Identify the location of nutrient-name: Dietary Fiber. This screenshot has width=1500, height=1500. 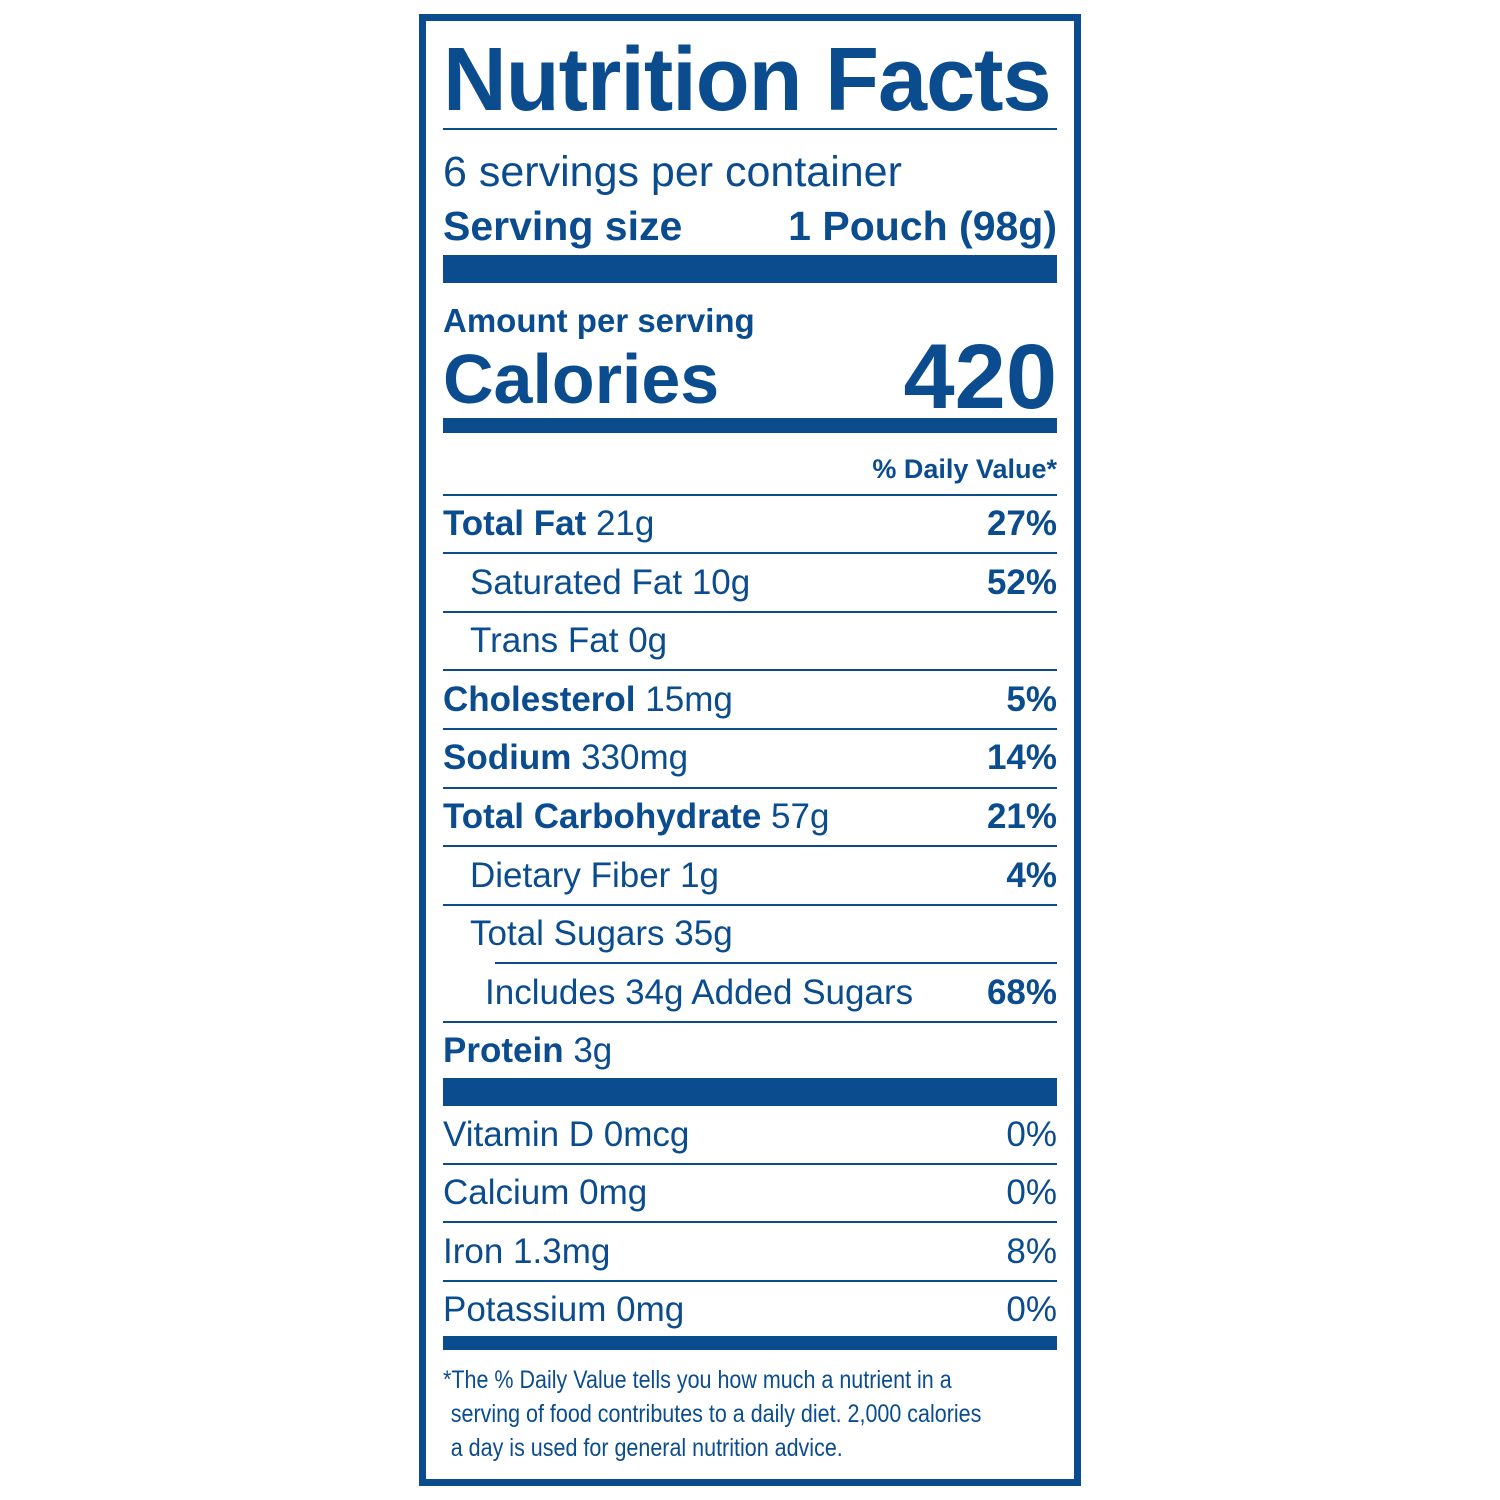
(570, 875).